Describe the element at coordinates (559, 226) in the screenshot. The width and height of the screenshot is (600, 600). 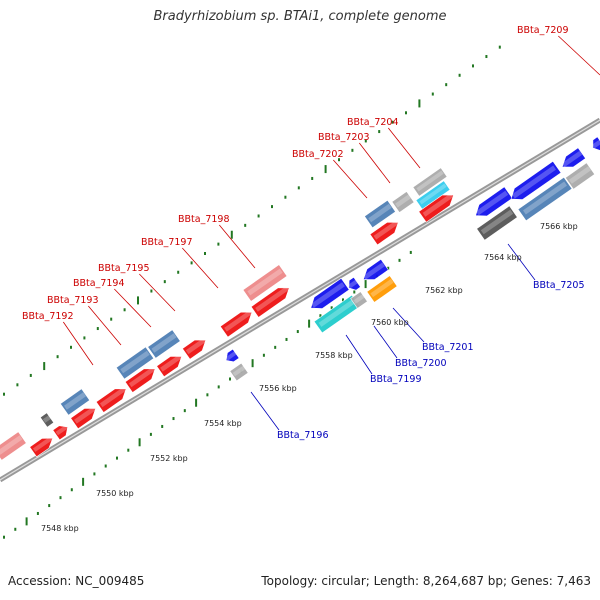
I see `ruler-label: 7566 kbp` at that location.